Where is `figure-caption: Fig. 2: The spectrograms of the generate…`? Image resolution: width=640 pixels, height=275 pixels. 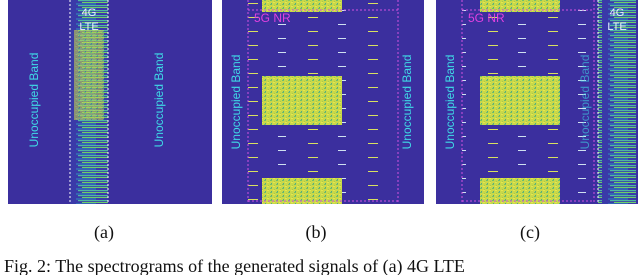
figure-caption: Fig. 2: The spectrograms of the generate… is located at coordinates (234, 265).